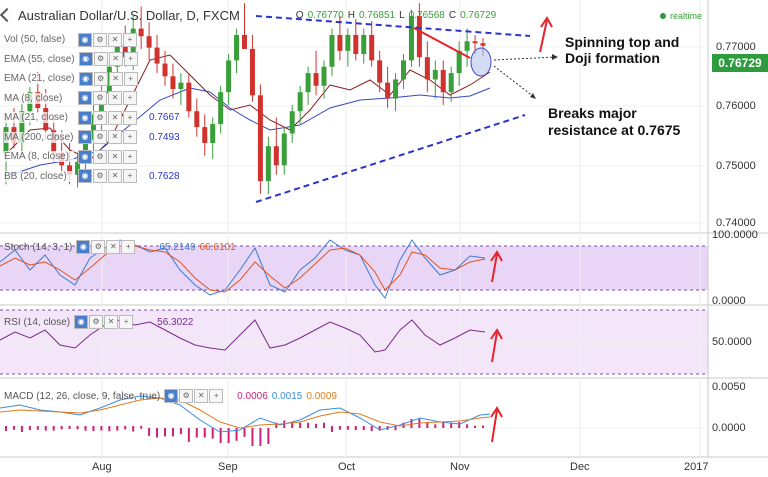 This screenshot has width=768, height=477. What do you see at coordinates (243, 336) in the screenshot?
I see `rsi-line` at bounding box center [243, 336].